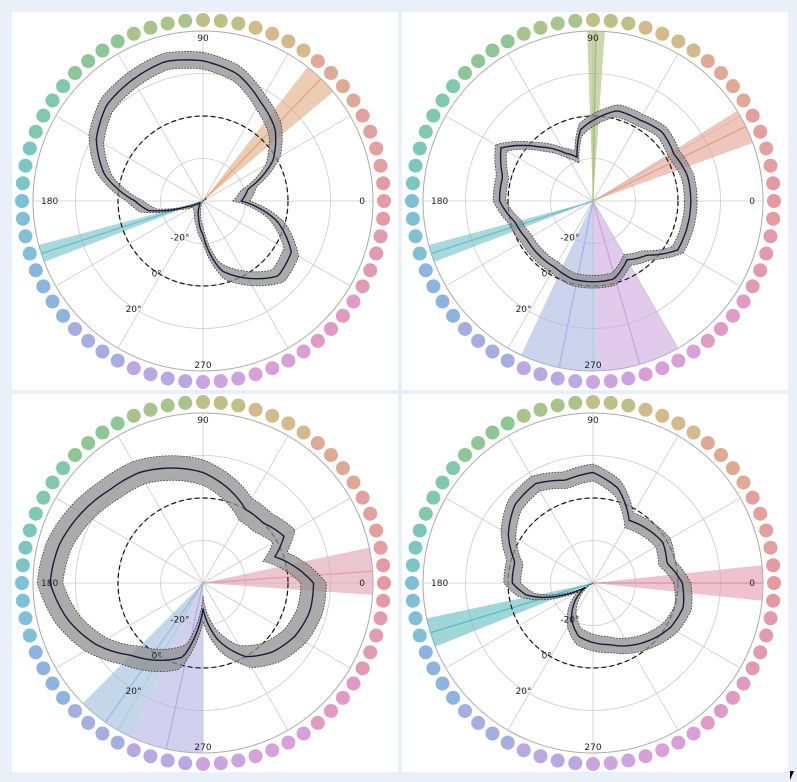 The height and width of the screenshot is (782, 797). I want to click on angular-tick-label: 270, so click(202, 748).